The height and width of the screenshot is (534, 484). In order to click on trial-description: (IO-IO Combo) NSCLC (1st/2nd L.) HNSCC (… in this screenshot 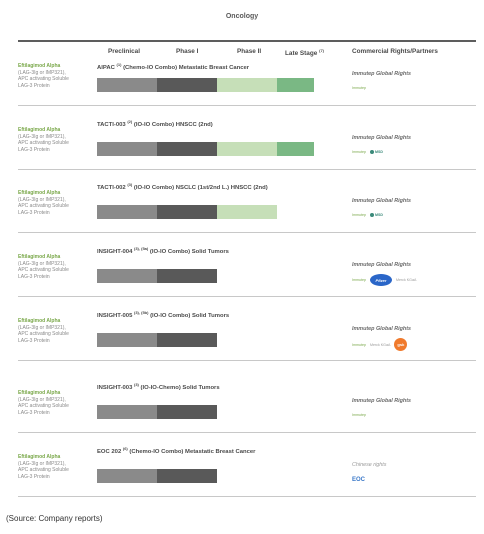, I will do `click(200, 187)`.